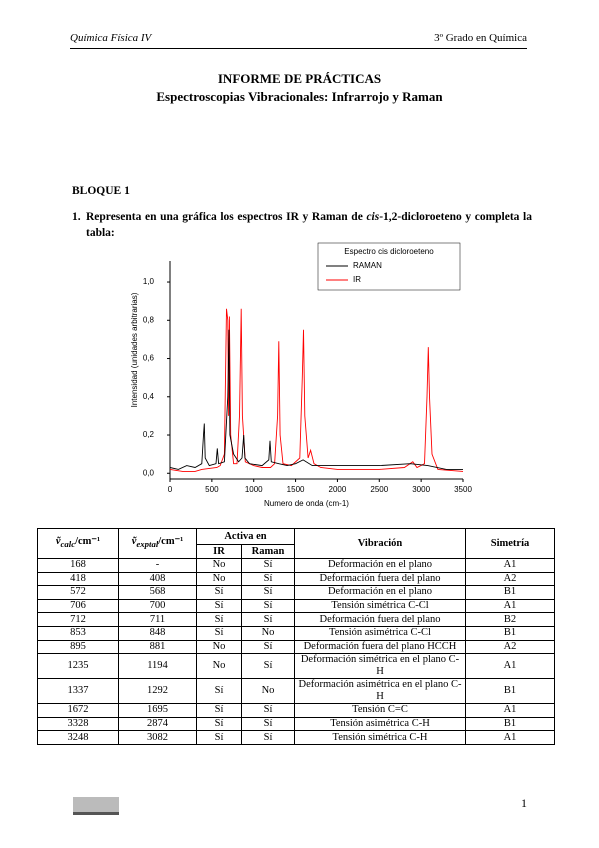 Image resolution: width=599 pixels, height=848 pixels. Describe the element at coordinates (306, 503) in the screenshot. I see `x-axis-title: Numero de onda (cm-1)` at that location.